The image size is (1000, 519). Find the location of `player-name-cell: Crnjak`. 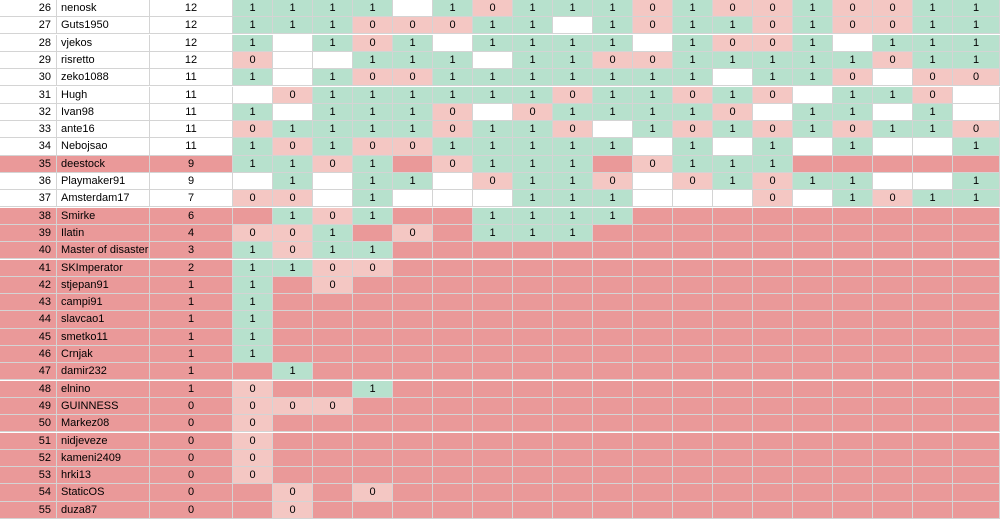

player-name-cell: Crnjak is located at coordinates (103, 355).